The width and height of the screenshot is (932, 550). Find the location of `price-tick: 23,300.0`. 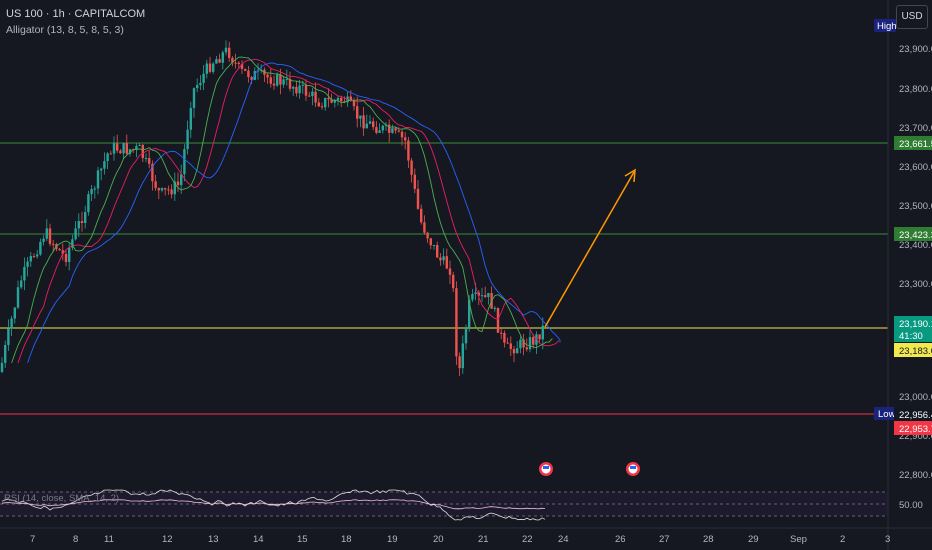

price-tick: 23,300.0 is located at coordinates (915, 284).